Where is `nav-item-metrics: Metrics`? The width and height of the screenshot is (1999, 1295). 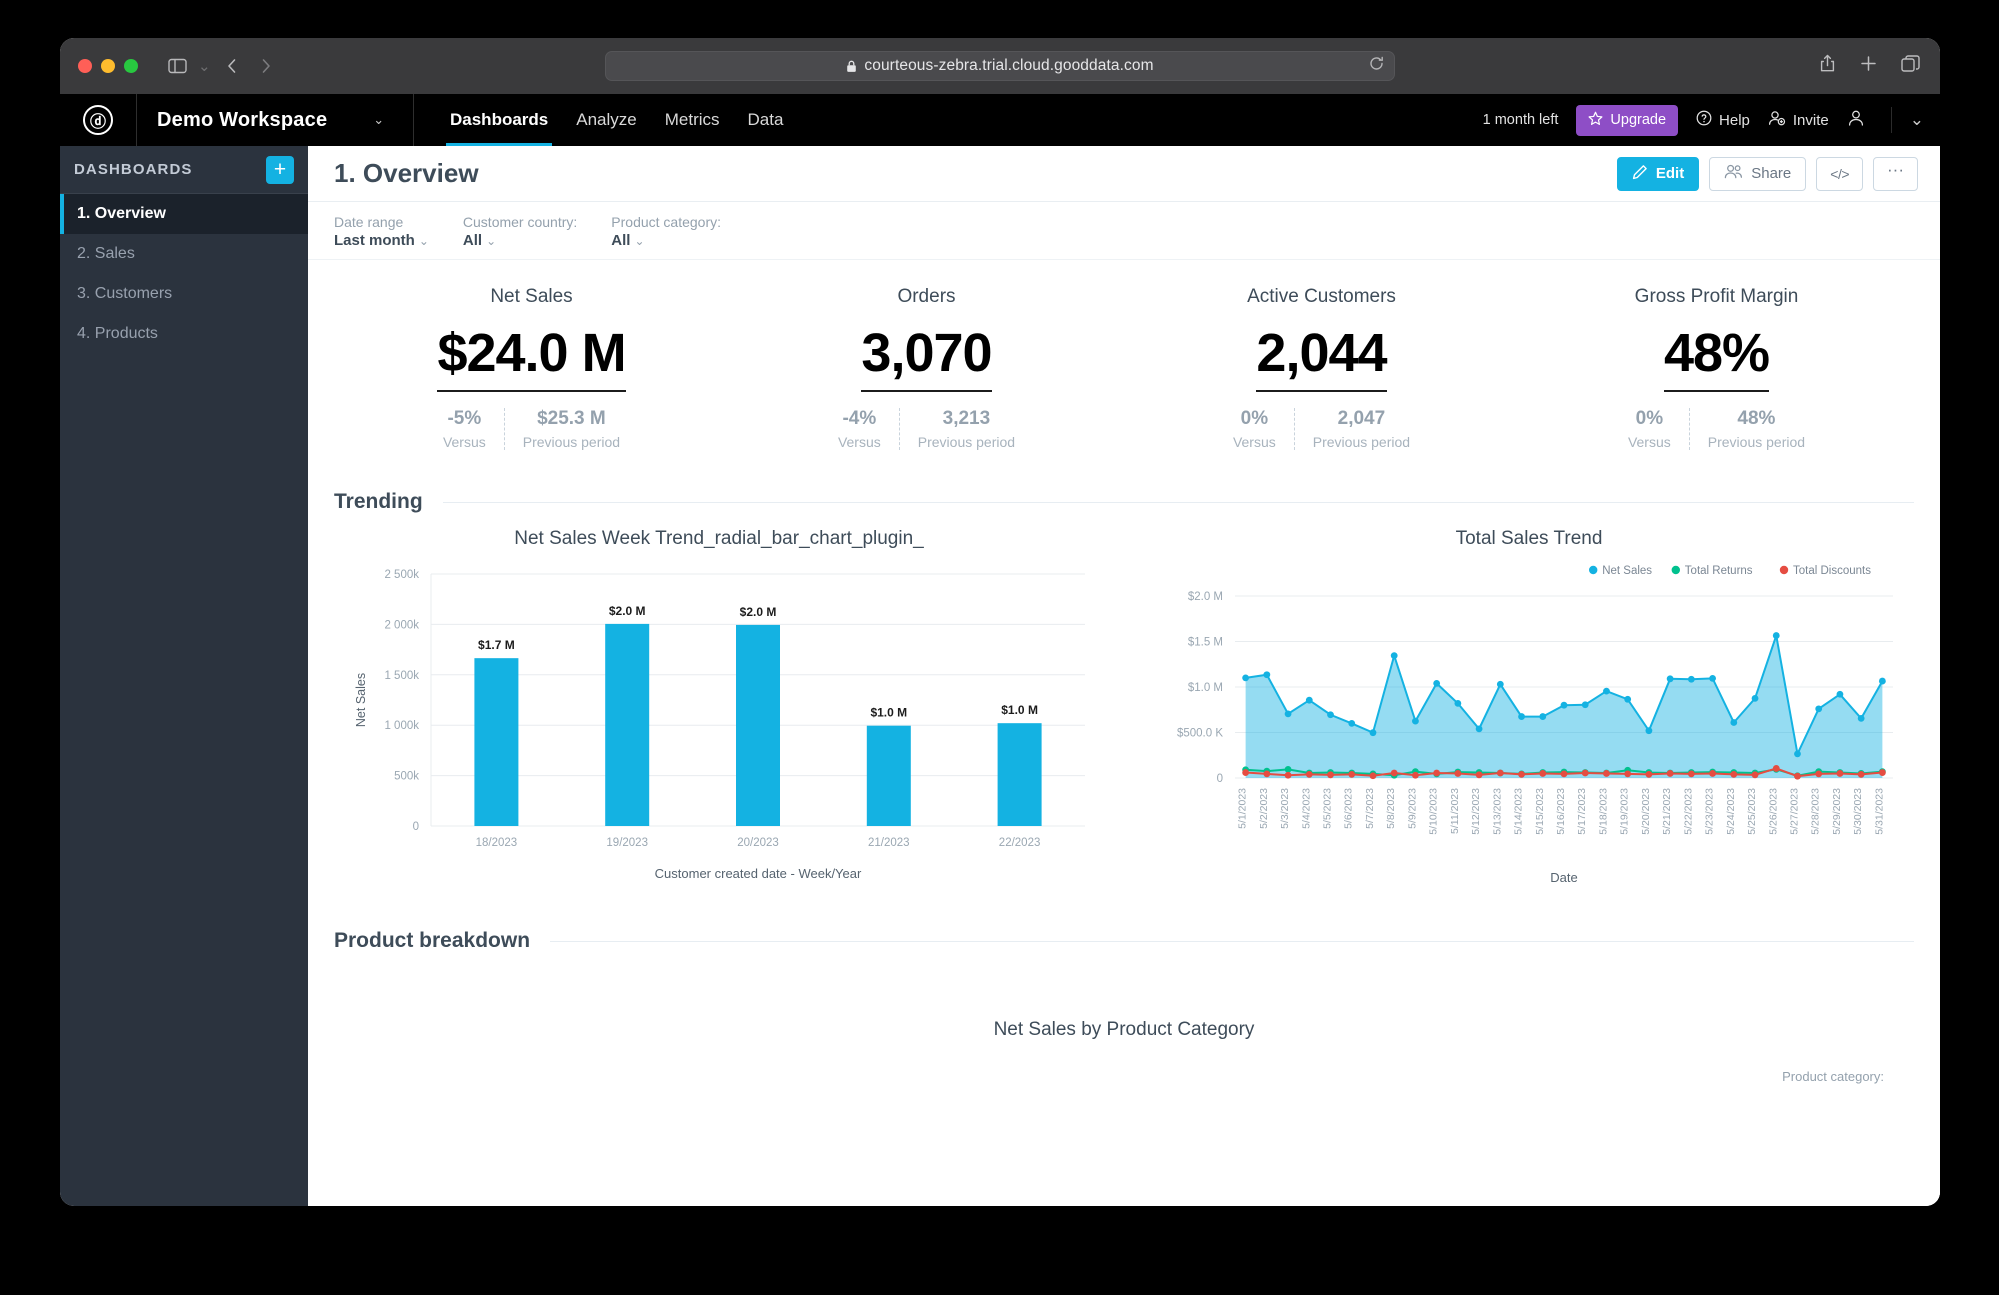
nav-item-metrics: Metrics is located at coordinates (692, 119).